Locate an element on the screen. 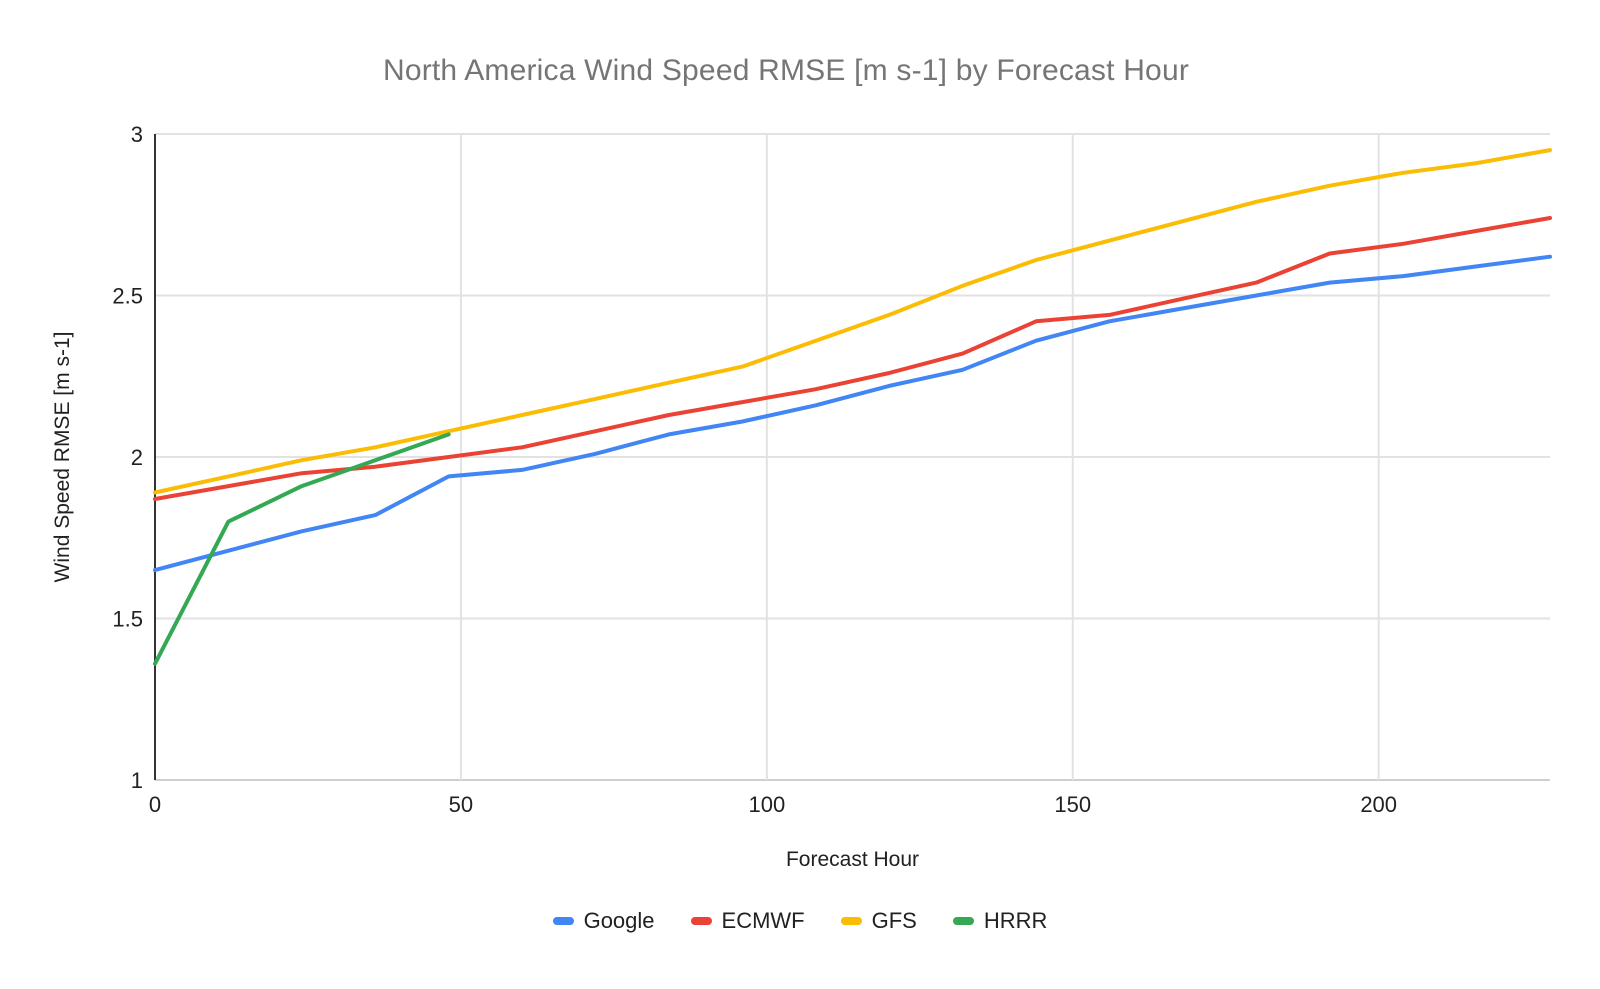 The image size is (1600, 989). legend-label: ECMWF is located at coordinates (763, 920).